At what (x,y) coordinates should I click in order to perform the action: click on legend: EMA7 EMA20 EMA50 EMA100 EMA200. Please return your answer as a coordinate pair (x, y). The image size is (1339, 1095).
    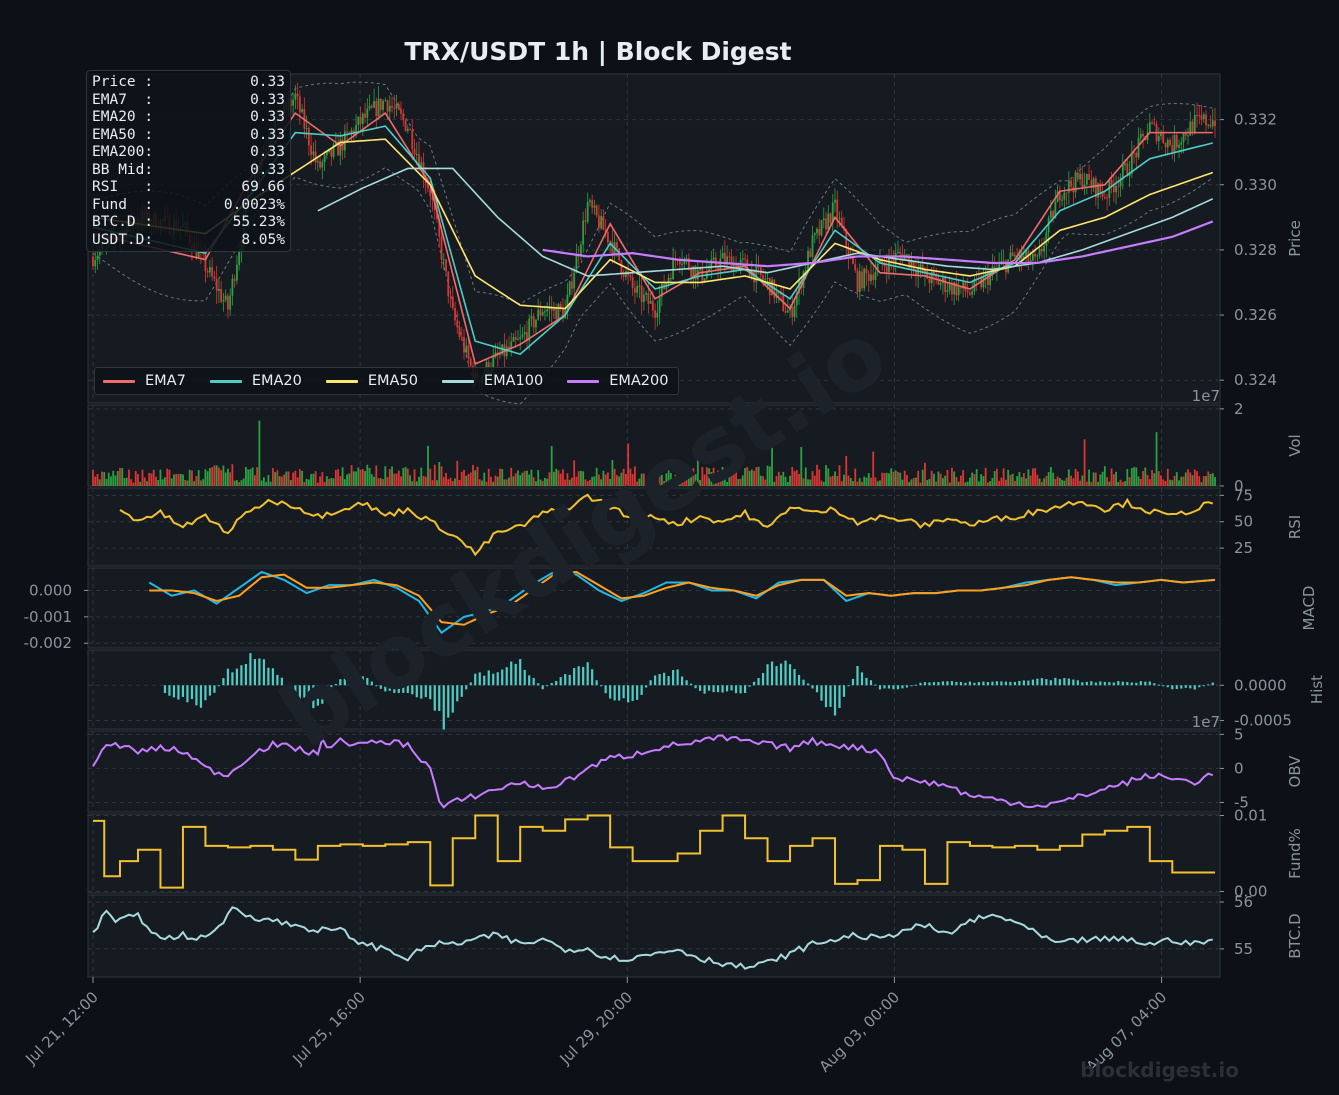
    Looking at the image, I should click on (387, 381).